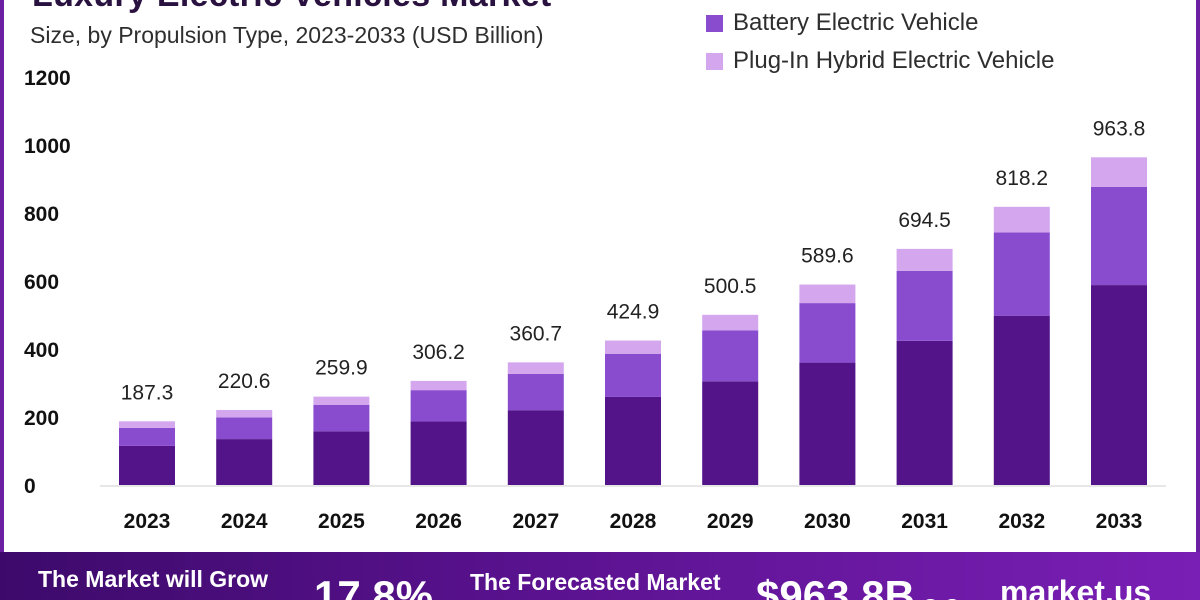 The width and height of the screenshot is (1200, 600). I want to click on y-tick-label: 800, so click(41, 214).